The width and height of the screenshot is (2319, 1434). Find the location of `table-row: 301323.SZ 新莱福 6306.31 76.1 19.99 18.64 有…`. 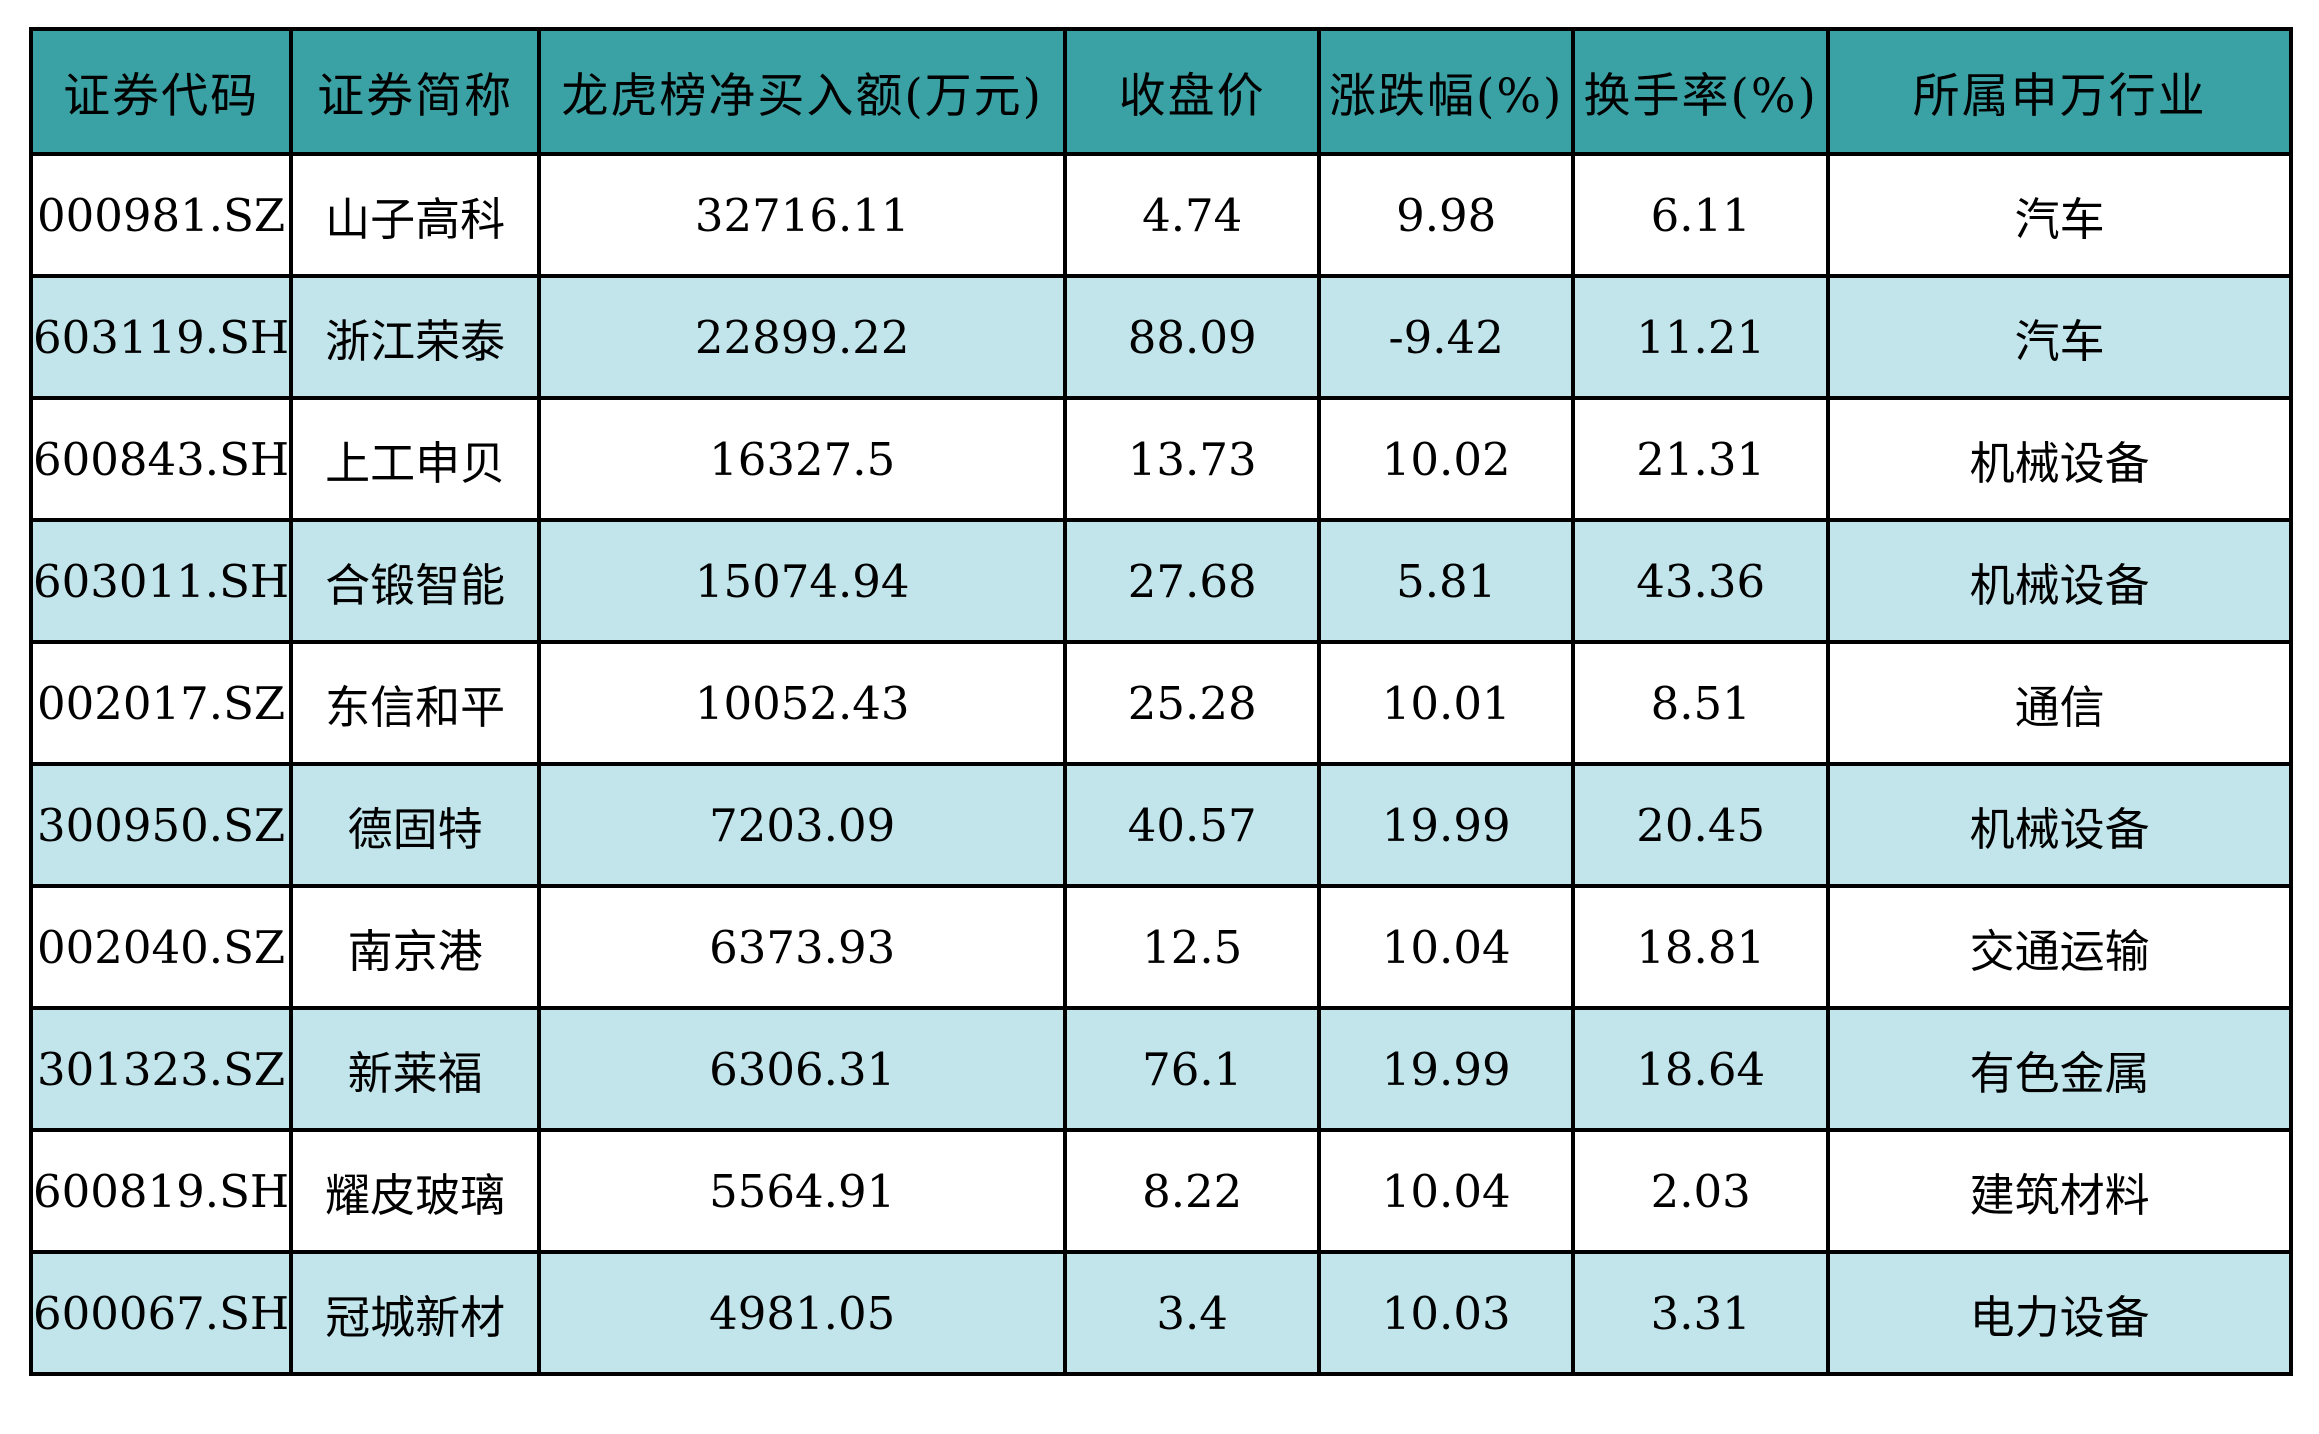

table-row: 301323.SZ 新莱福 6306.31 76.1 19.99 18.64 有… is located at coordinates (1161, 1069).